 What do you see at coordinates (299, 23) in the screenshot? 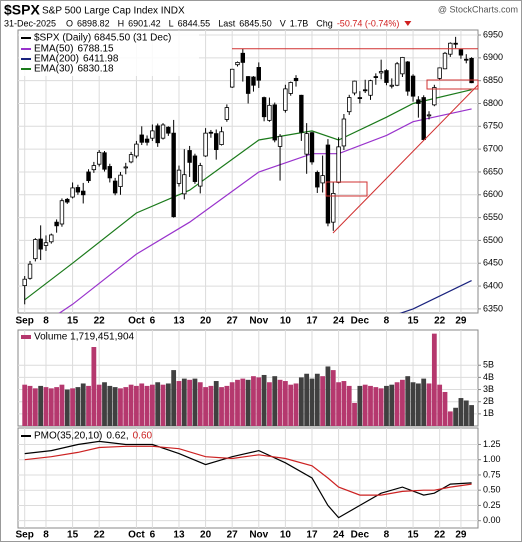
I see `quote-value: 1.7B` at bounding box center [299, 23].